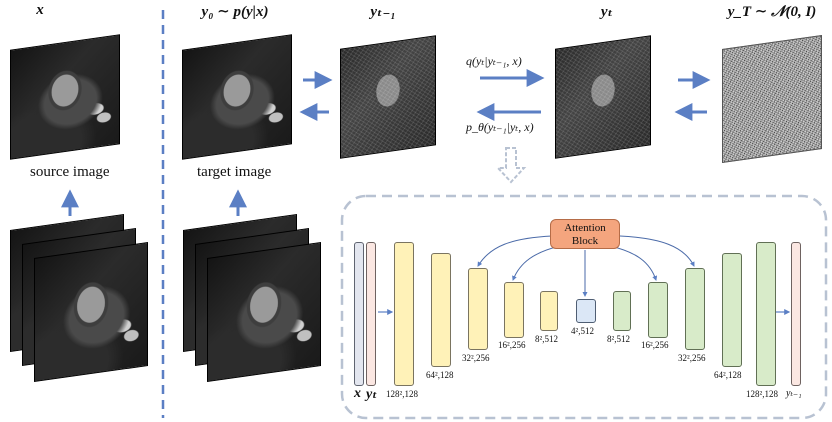  Describe the element at coordinates (402, 394) in the screenshot. I see `dim-label-128a: 128²,128` at that location.